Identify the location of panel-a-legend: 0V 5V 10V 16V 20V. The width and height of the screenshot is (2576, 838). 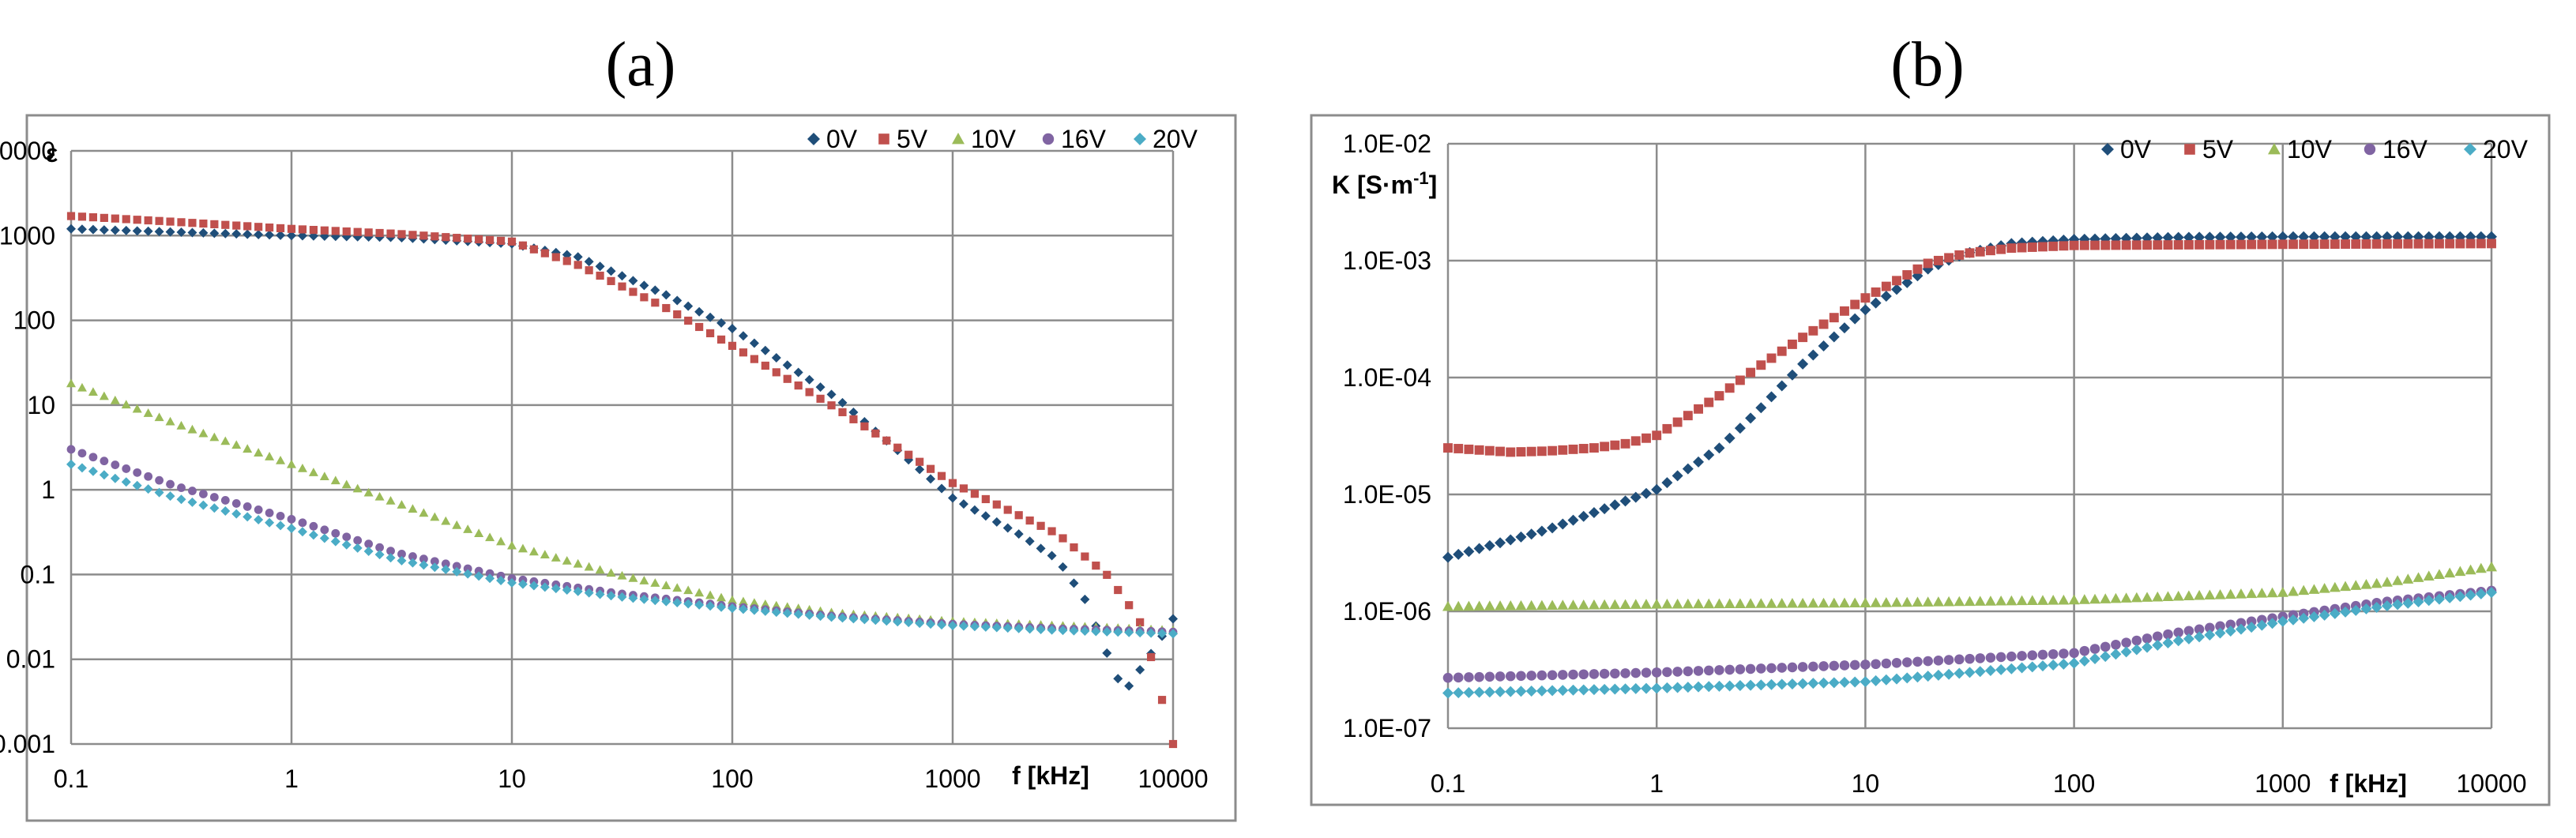
(1003, 139).